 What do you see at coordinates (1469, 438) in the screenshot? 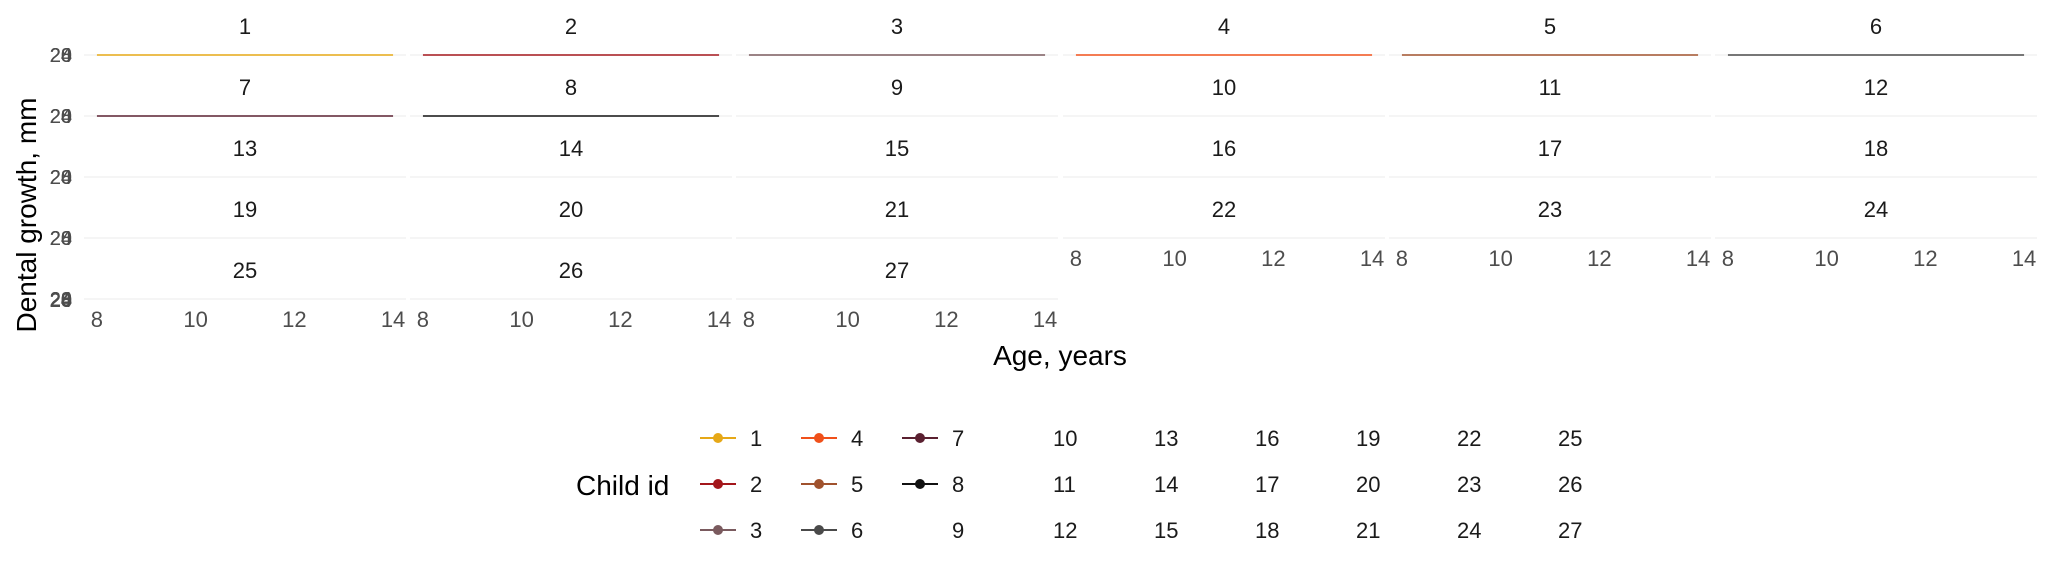
I see `legend-item-label: 22` at bounding box center [1469, 438].